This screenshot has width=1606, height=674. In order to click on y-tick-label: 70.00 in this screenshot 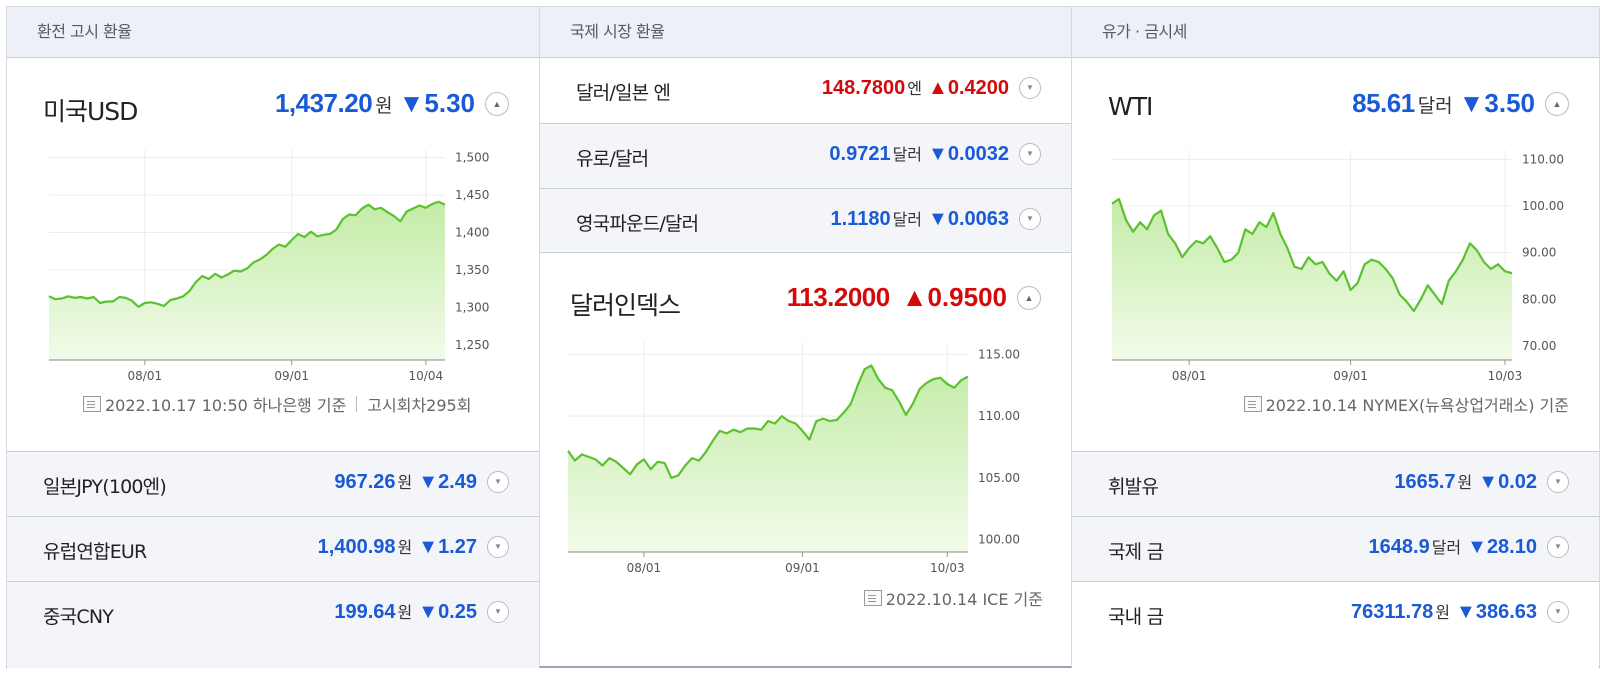, I will do `click(1539, 346)`.